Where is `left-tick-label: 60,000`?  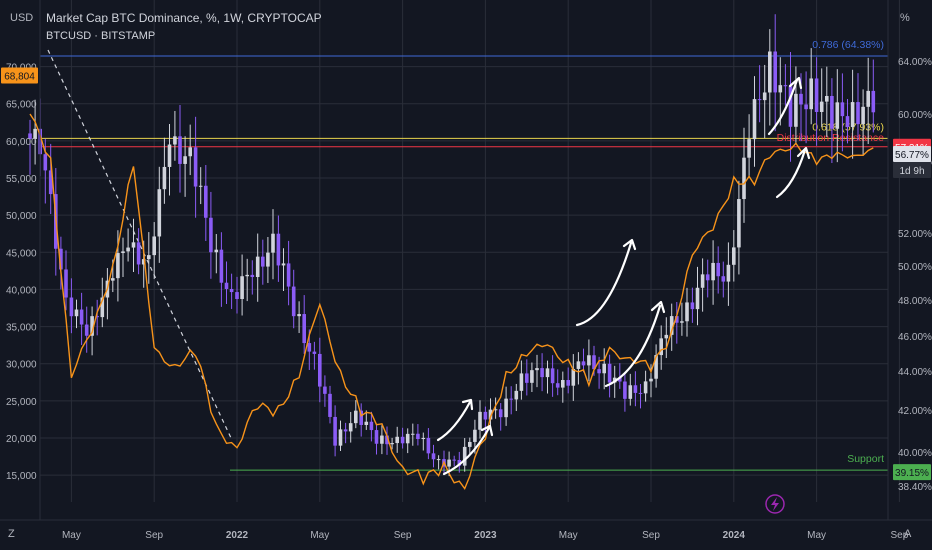
left-tick-label: 60,000 is located at coordinates (21, 142).